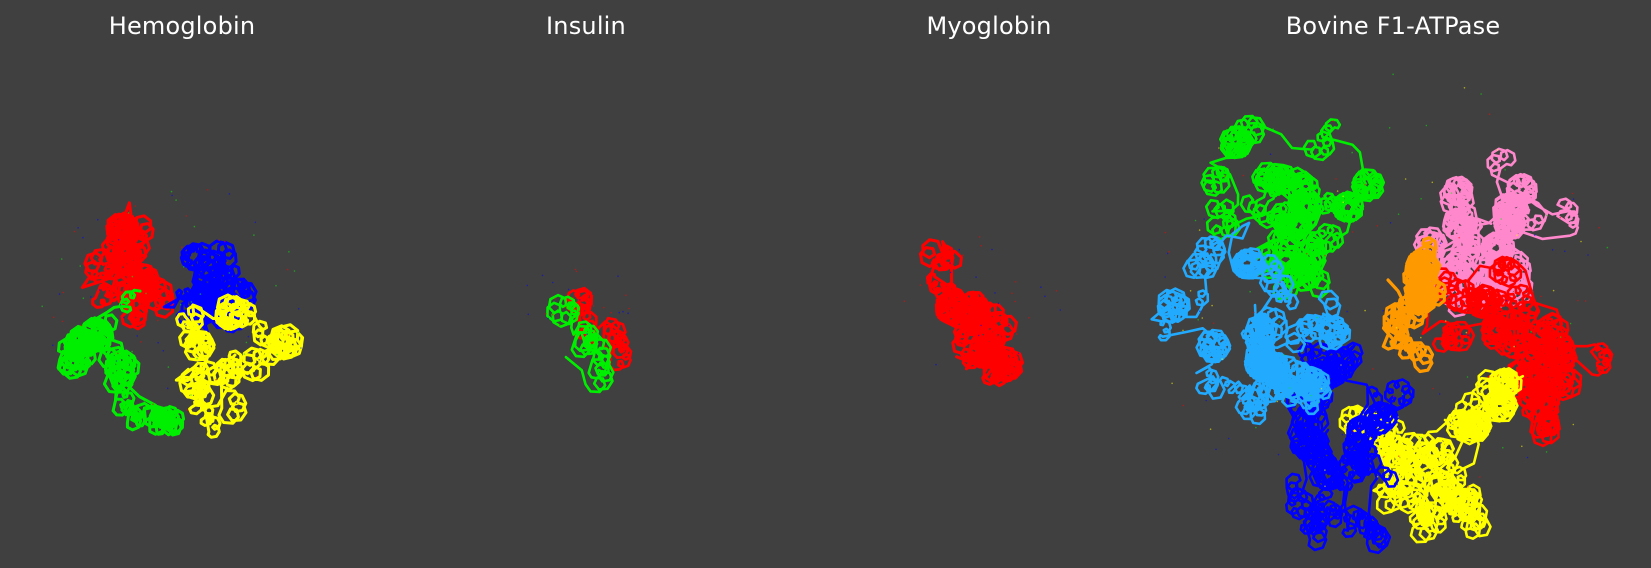 The image size is (1651, 568). Describe the element at coordinates (128, 266) in the screenshot. I see `hemoglobin-alpha-1-chain` at that location.